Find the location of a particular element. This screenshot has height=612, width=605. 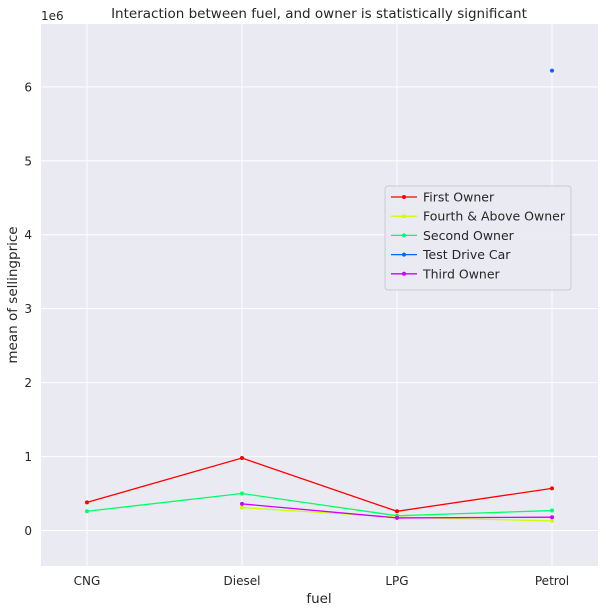

y-tick-label: 3 is located at coordinates (28, 309).